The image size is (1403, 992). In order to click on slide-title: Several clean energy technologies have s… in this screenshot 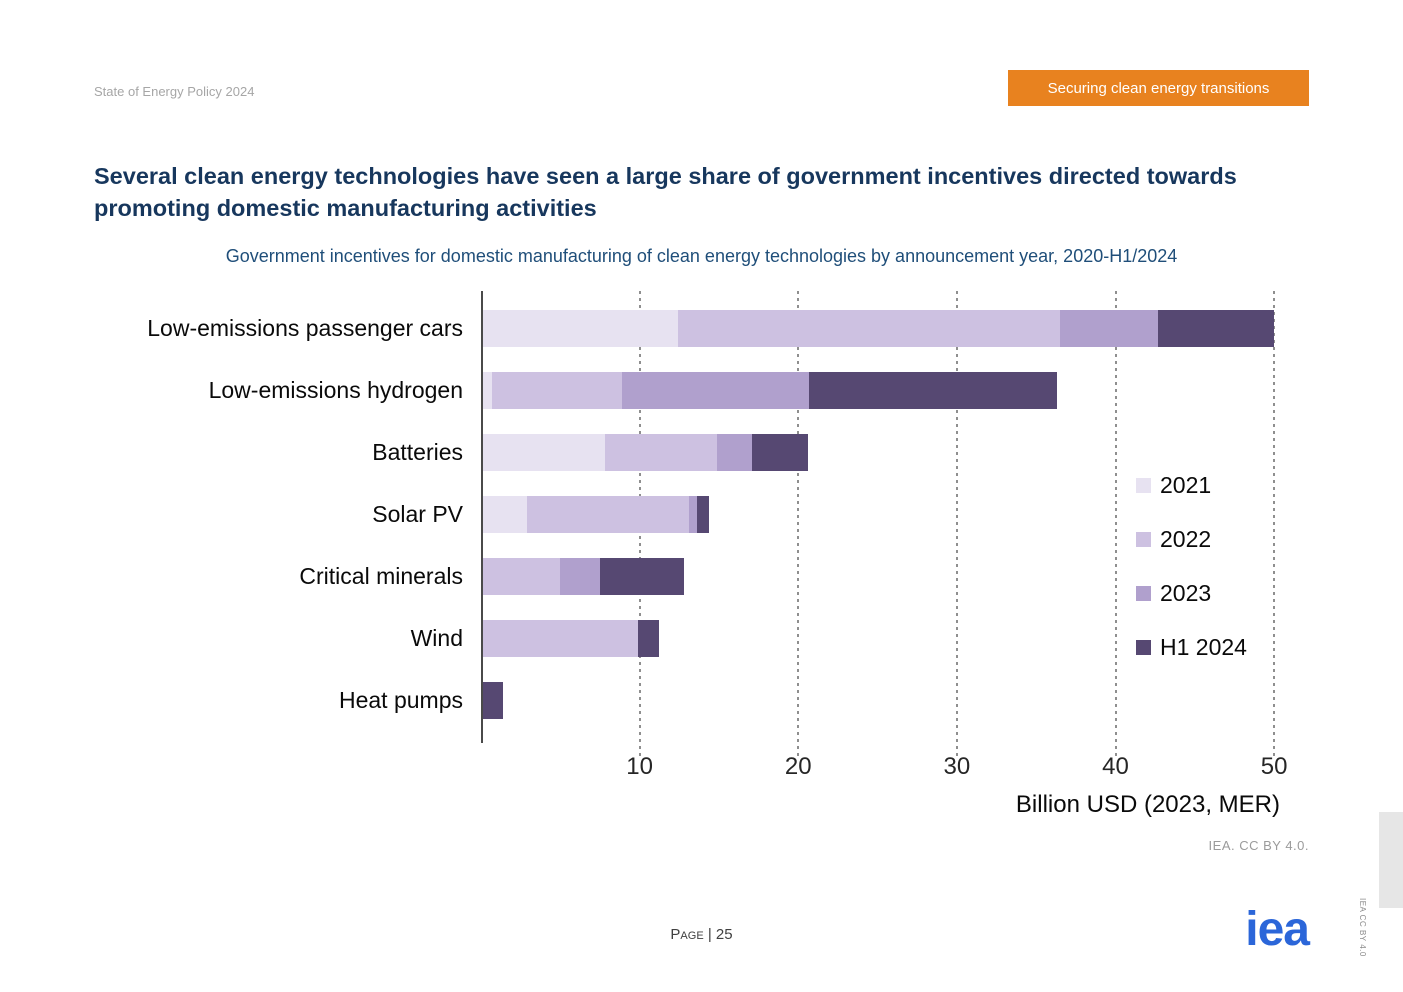, I will do `click(665, 192)`.